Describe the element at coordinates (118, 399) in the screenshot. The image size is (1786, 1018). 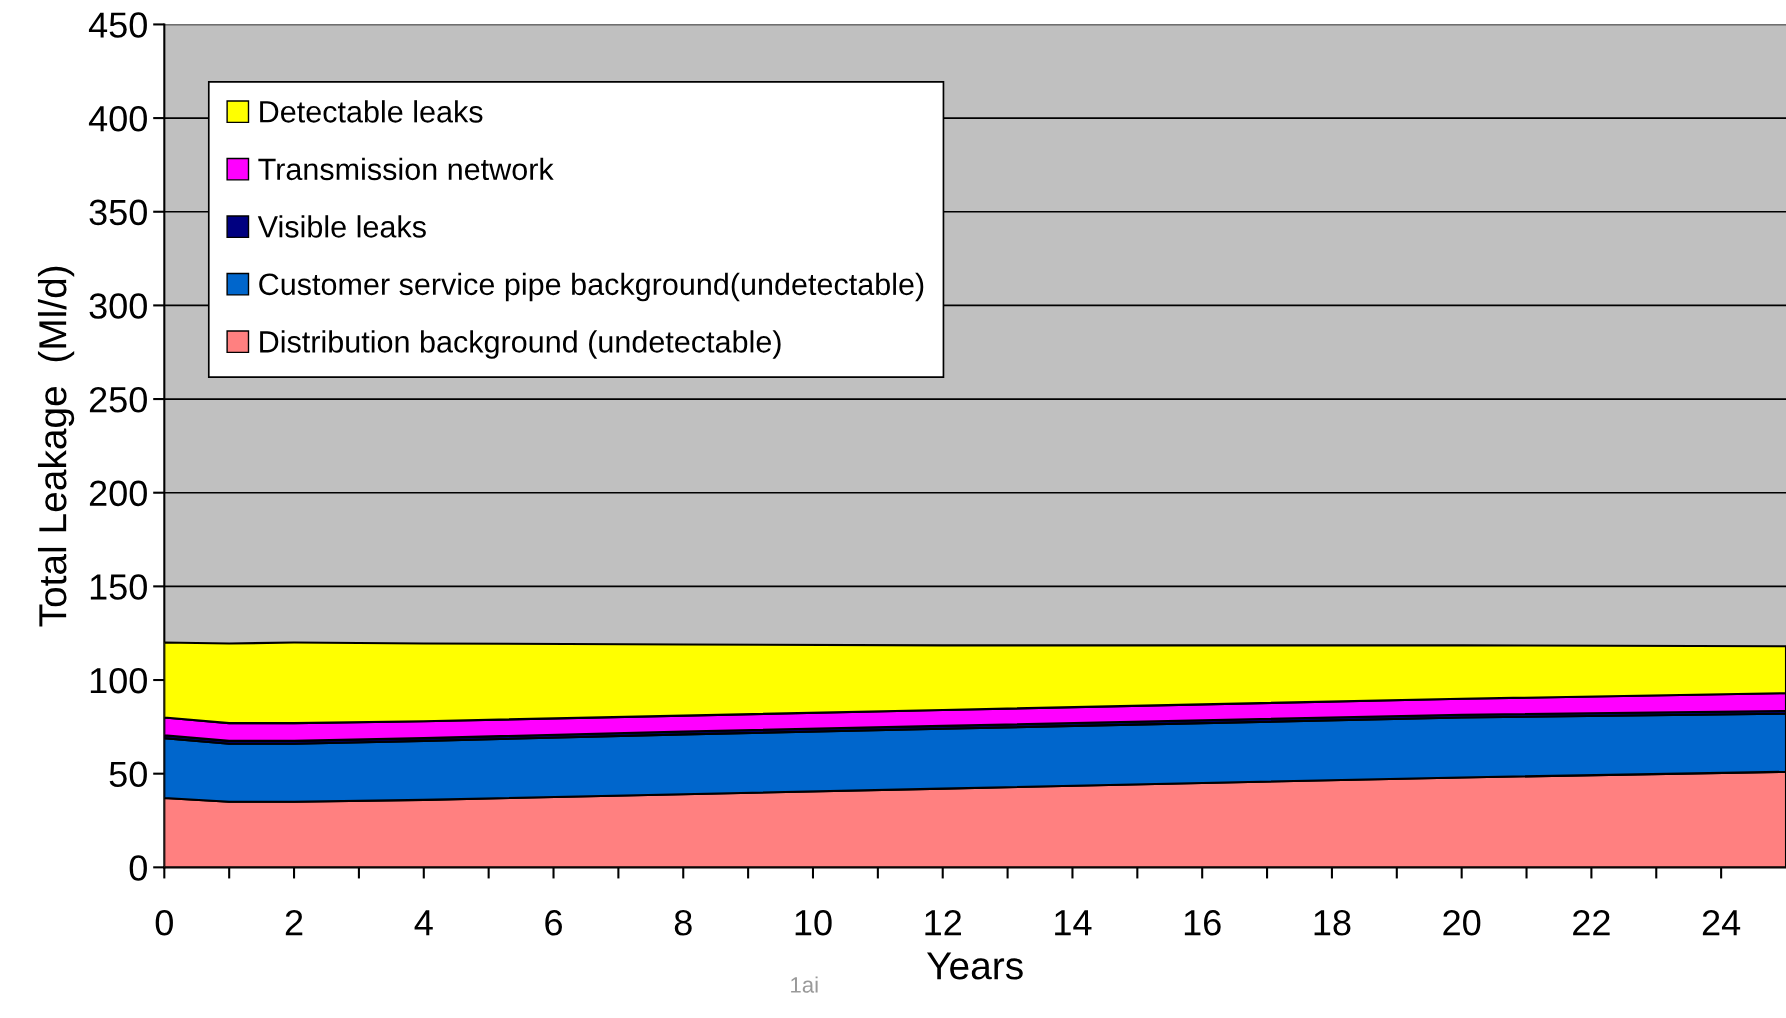
I see `y-tick-label: 250` at that location.